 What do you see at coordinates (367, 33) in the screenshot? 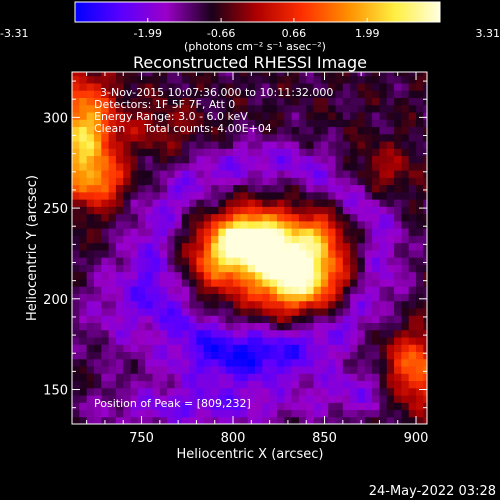
I see `colorbar-tick-label: 1.99` at bounding box center [367, 33].